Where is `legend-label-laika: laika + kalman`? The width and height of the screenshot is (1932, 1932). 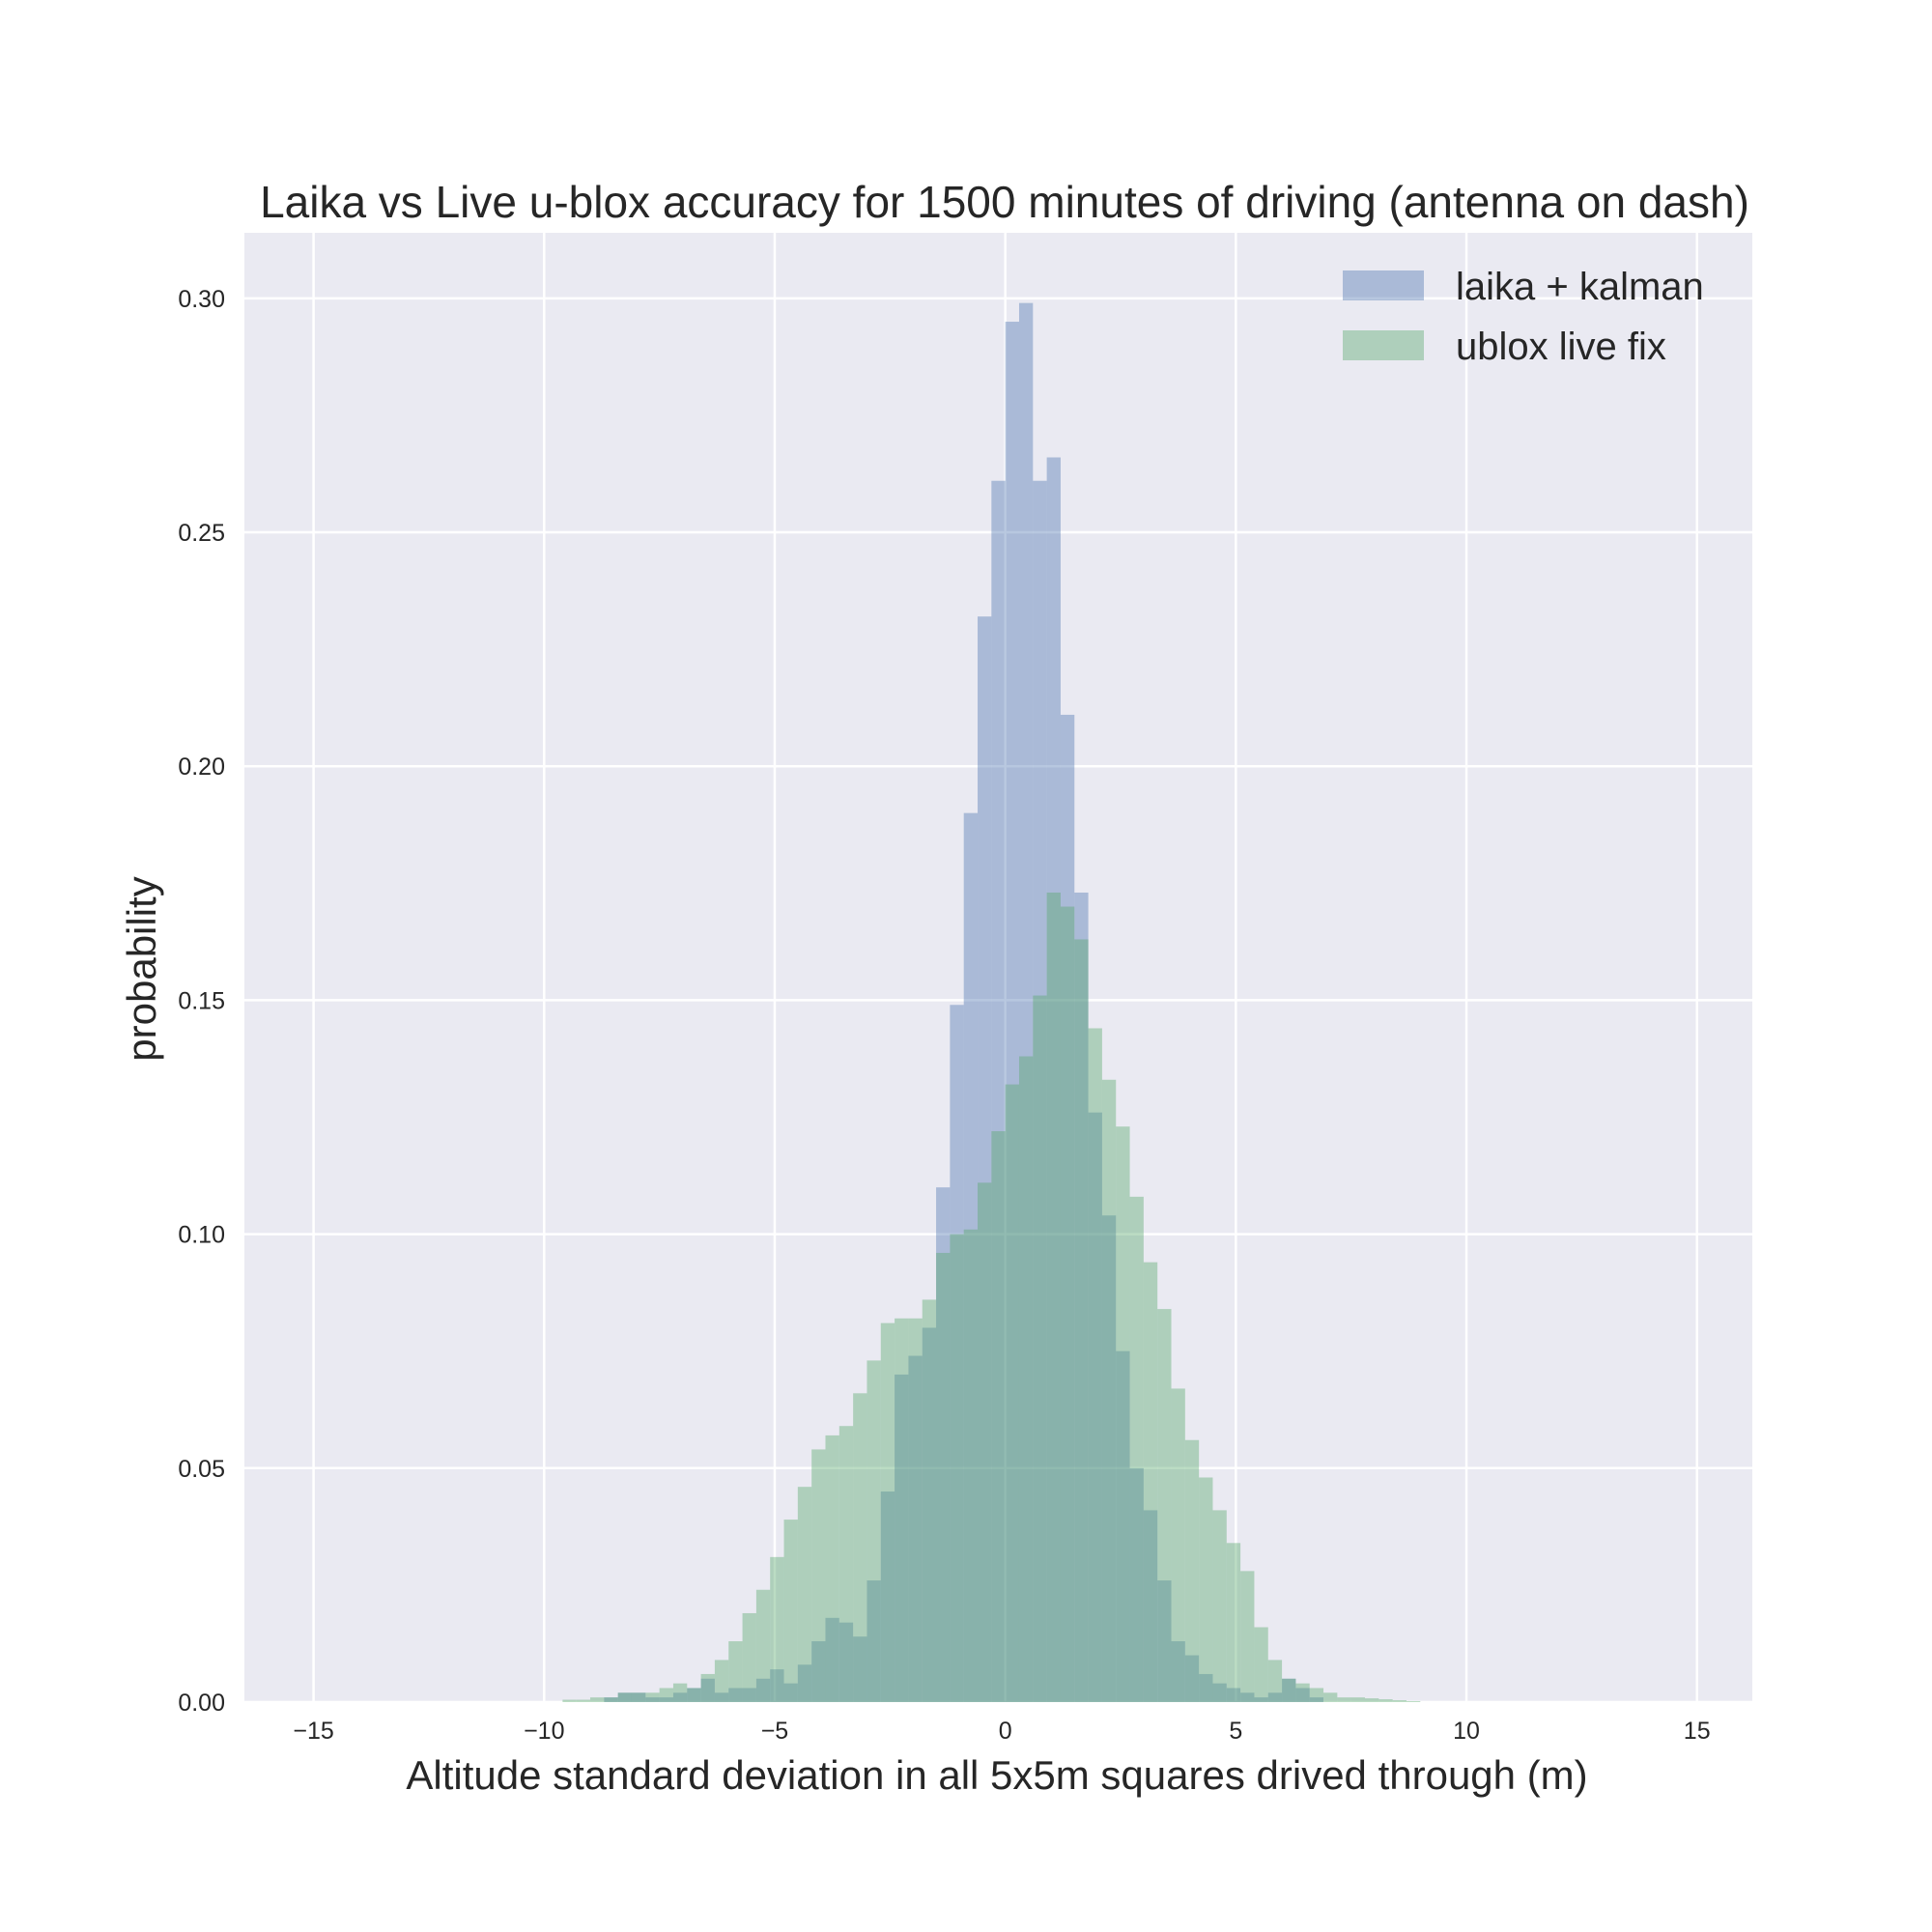
legend-label-laika: laika + kalman is located at coordinates (1580, 287).